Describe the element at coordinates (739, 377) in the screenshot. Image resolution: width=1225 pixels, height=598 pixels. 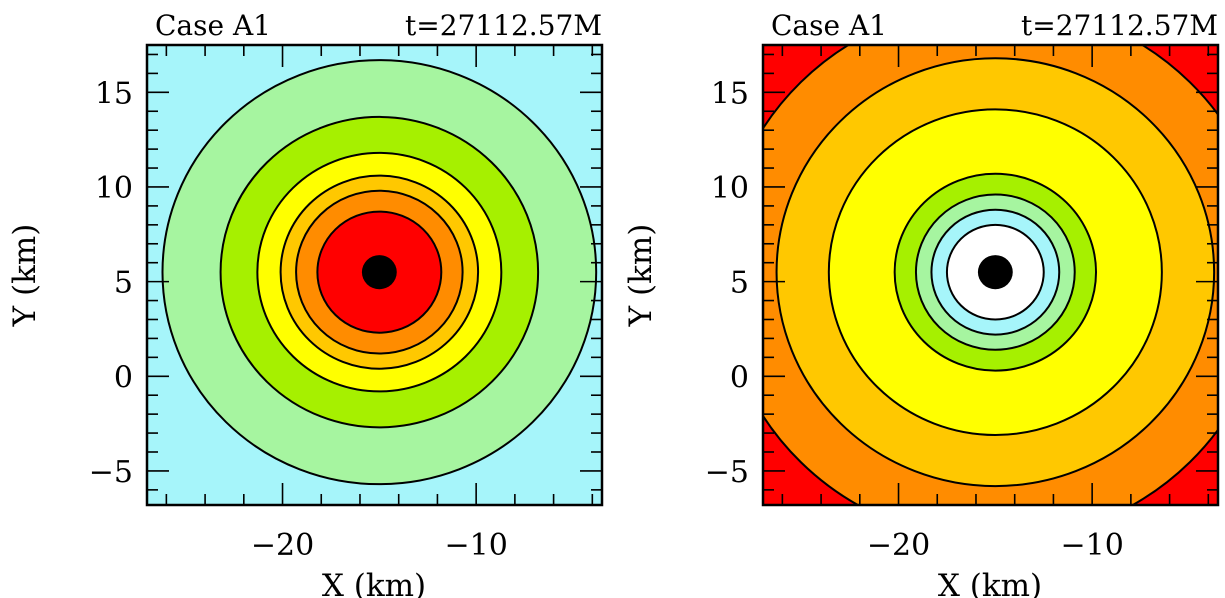
I see `right-y-tick-label: 0` at that location.